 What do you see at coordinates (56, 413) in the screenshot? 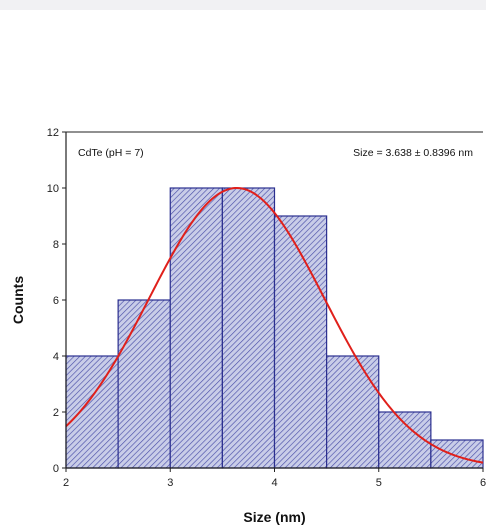
I see `y-tick-label: 2` at bounding box center [56, 413].